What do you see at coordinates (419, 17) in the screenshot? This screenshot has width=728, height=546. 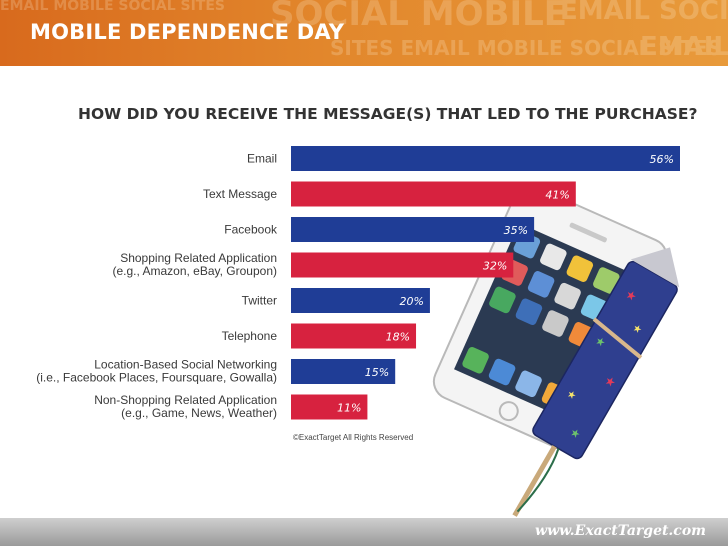 I see `watermark-text: SOCIAL MOBILE` at bounding box center [419, 17].